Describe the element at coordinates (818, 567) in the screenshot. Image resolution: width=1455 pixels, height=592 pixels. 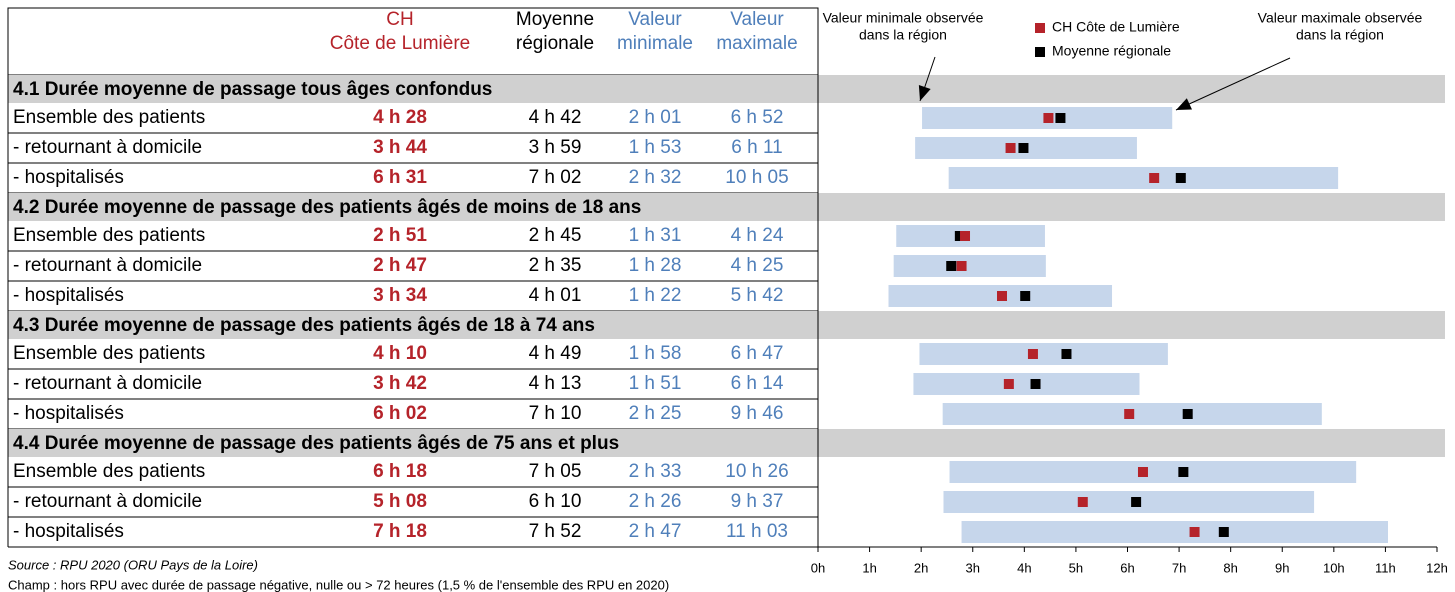
I see `x-tick-label: 0h` at that location.